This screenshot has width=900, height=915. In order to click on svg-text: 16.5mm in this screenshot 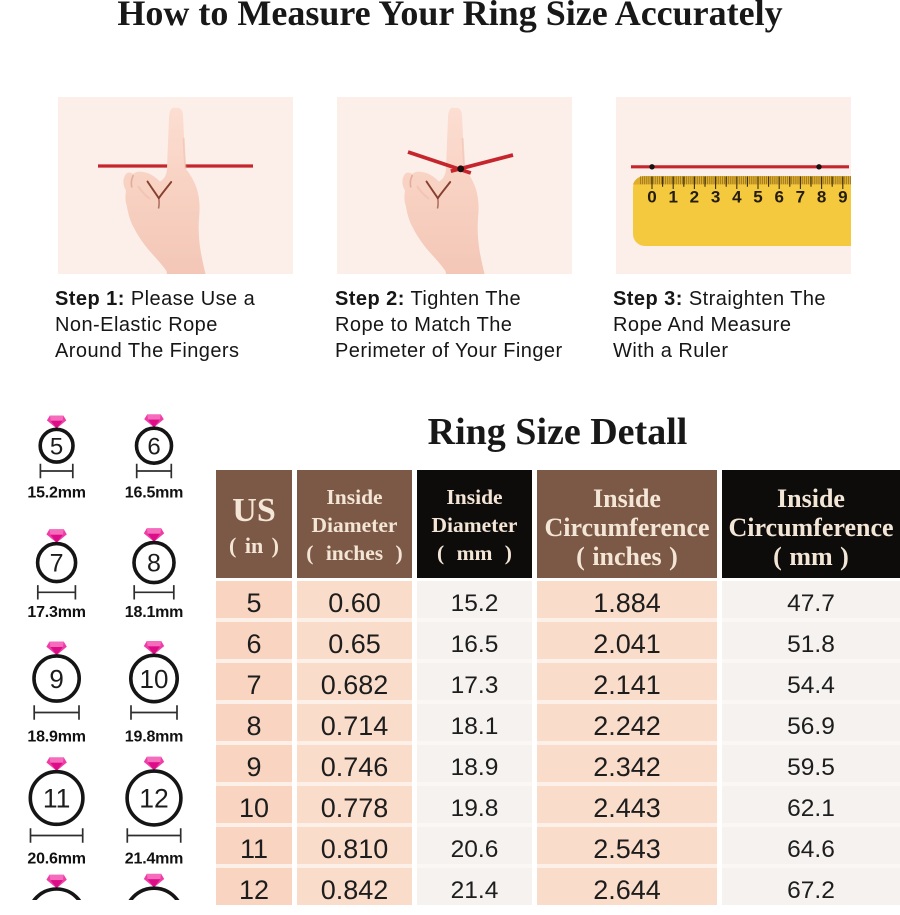, I will do `click(154, 493)`.